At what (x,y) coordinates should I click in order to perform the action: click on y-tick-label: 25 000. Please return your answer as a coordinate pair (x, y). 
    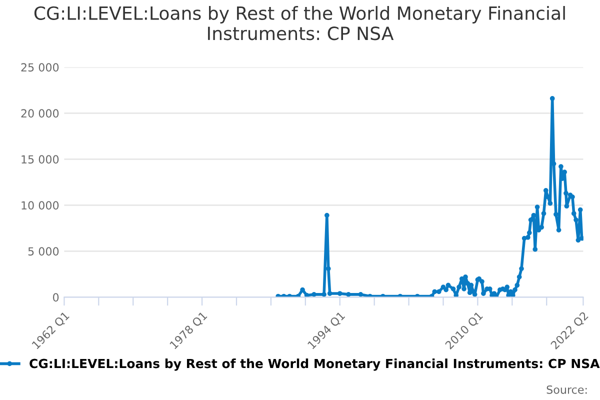
    Looking at the image, I should click on (40, 67).